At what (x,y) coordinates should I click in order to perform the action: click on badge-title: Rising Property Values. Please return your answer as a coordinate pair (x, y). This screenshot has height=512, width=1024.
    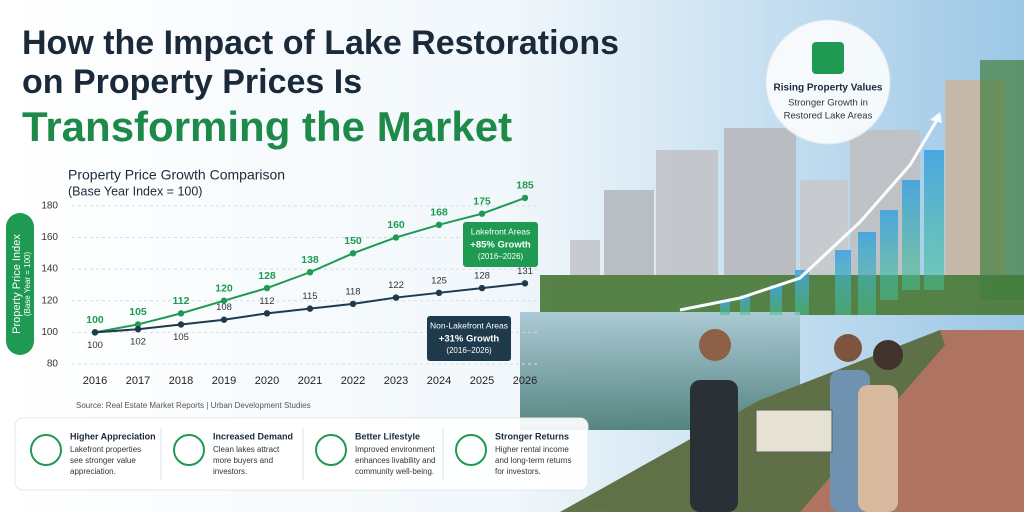
    Looking at the image, I should click on (828, 88).